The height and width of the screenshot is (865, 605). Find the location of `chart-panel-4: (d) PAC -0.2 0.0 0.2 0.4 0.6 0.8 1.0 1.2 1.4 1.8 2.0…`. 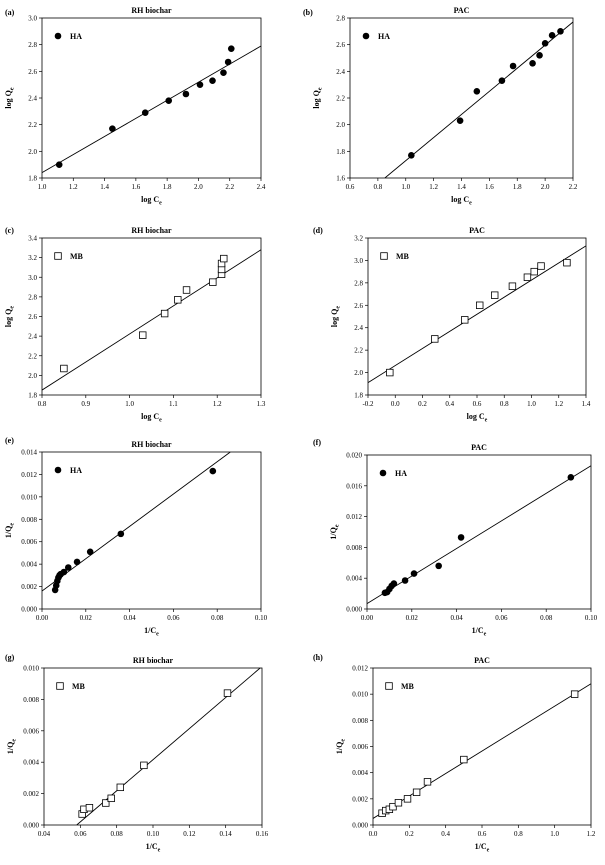

chart-panel-4: (d) PAC -0.2 0.0 0.2 0.4 0.6 0.8 1.0 1.2 1.4 1.8 2.0… is located at coordinates (452, 325).